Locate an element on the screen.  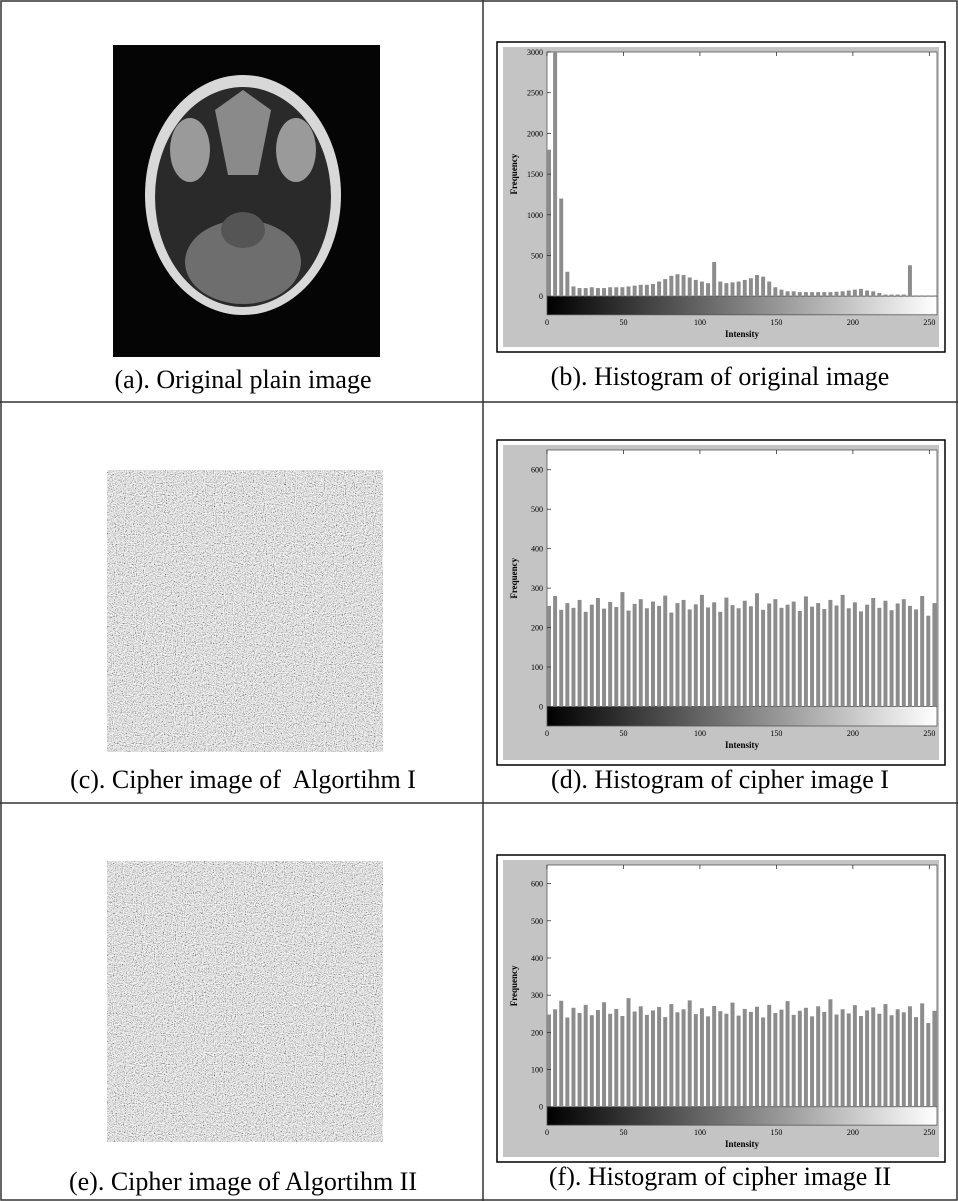
caption: (d). Histogram of cipher image I is located at coordinates (720, 779).